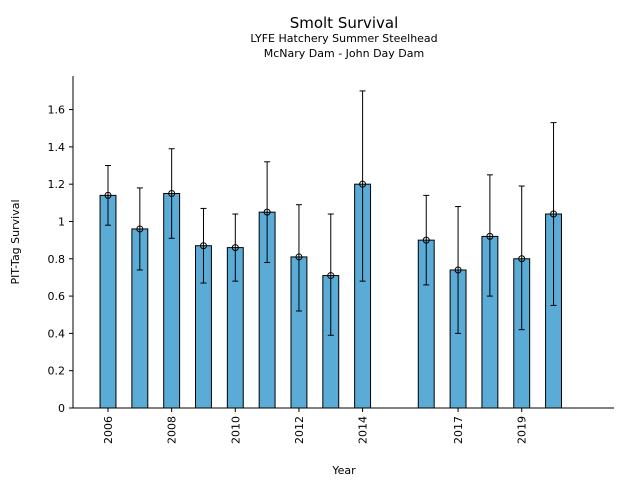  Describe the element at coordinates (299, 257) in the screenshot. I see `point-marker-2012` at that location.